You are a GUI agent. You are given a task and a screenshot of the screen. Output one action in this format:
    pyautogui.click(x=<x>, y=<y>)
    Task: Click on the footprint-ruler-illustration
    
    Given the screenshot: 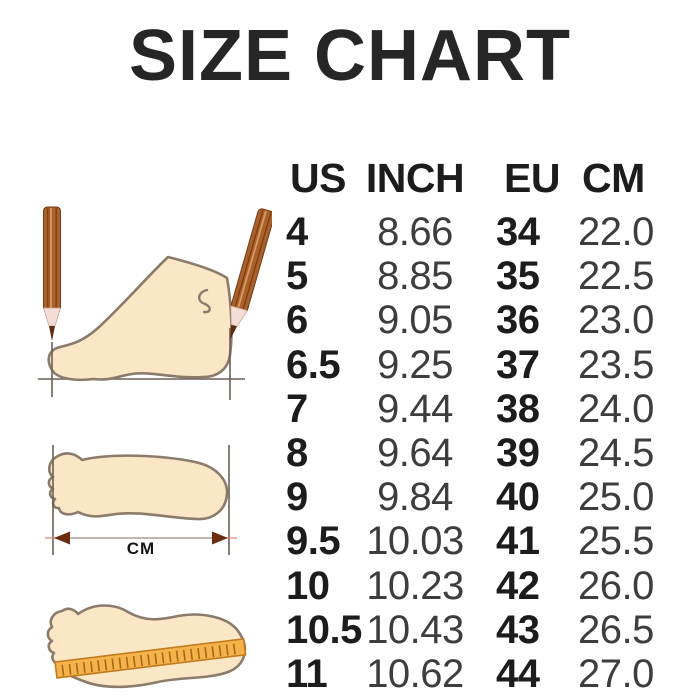 What is the action you would take?
    pyautogui.click(x=146, y=646)
    